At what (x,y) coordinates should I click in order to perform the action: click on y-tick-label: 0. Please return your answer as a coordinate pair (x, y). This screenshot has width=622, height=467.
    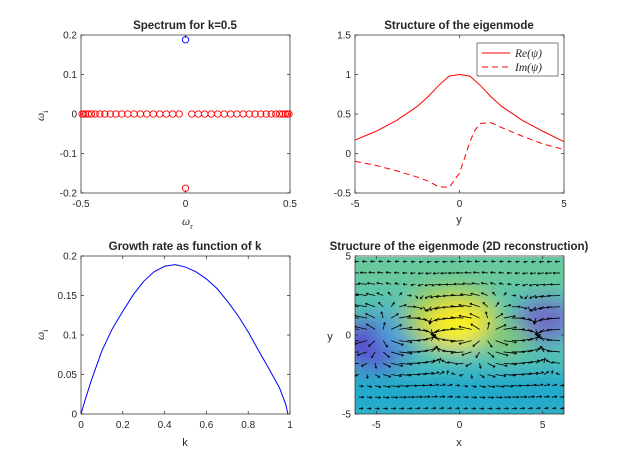
    Looking at the image, I should click on (74, 115).